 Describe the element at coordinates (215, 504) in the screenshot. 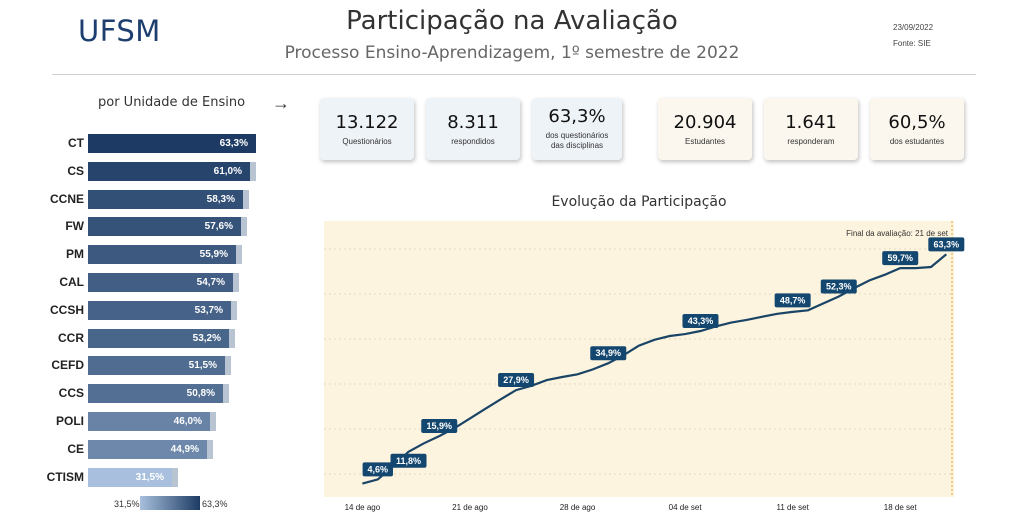

I see `legend-max-label: 63,3%` at that location.